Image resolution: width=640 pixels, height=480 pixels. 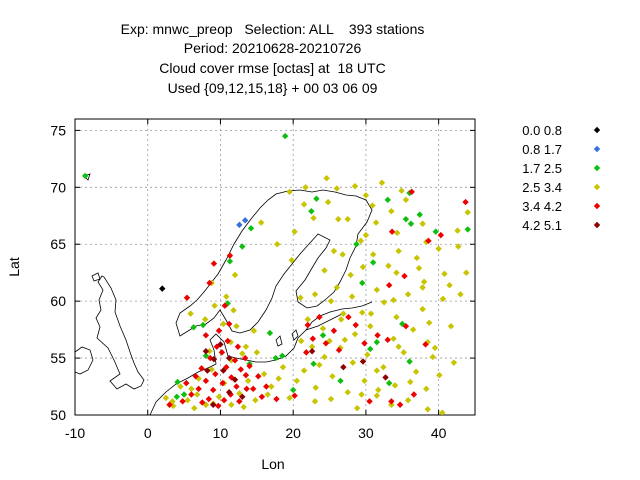 I want to click on y-tick-label: 60, so click(x=58, y=301).